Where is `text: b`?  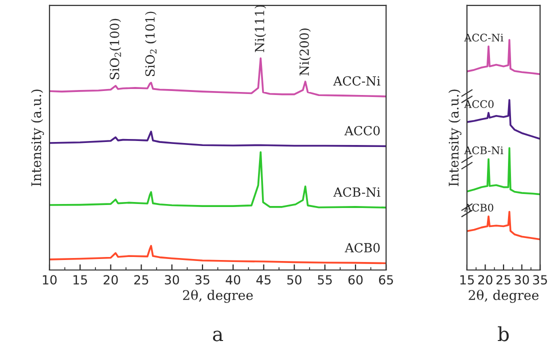
text: b is located at coordinates (503, 334).